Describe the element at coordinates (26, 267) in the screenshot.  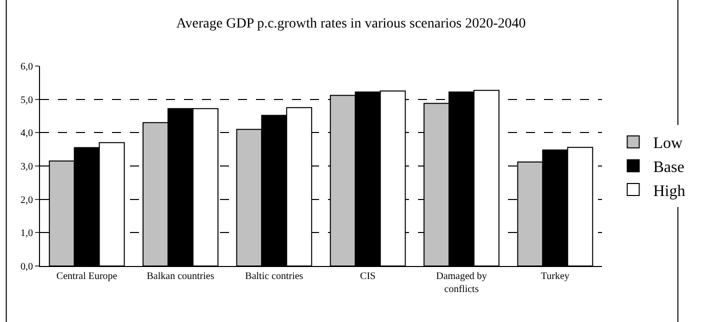
I see `y-tick-label: 0,0` at that location.